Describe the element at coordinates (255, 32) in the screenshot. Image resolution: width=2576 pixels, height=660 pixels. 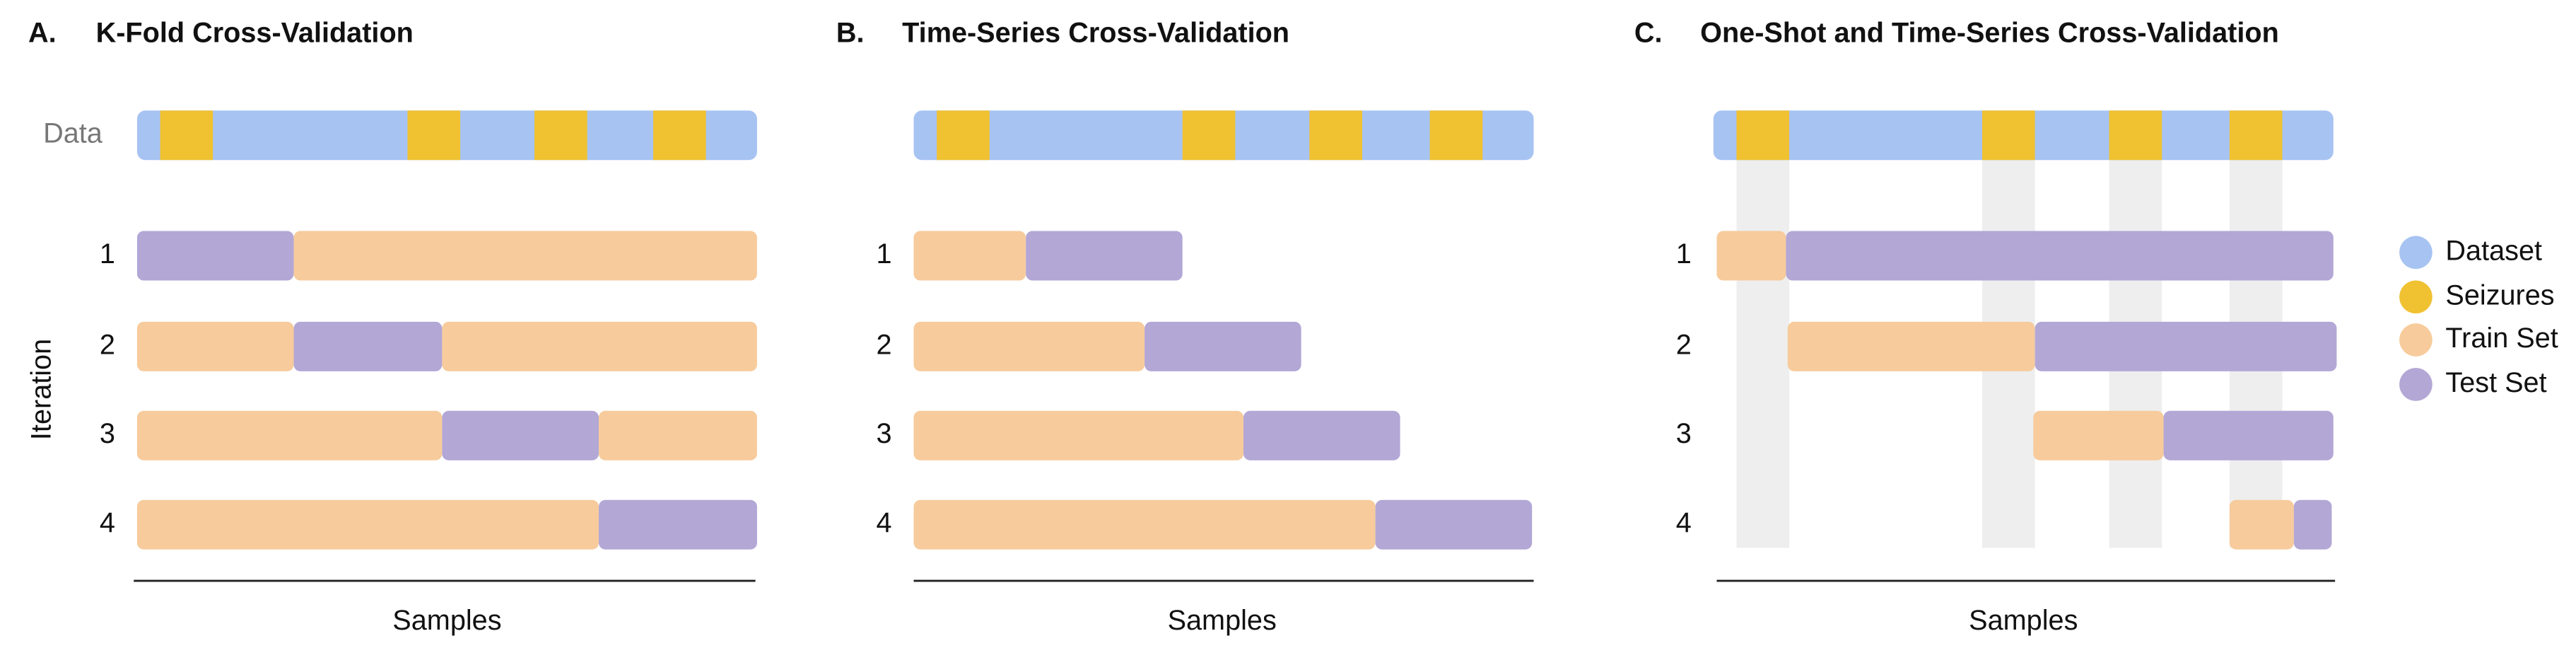
I see `panel-title: K-Fold Cross-Validation` at that location.